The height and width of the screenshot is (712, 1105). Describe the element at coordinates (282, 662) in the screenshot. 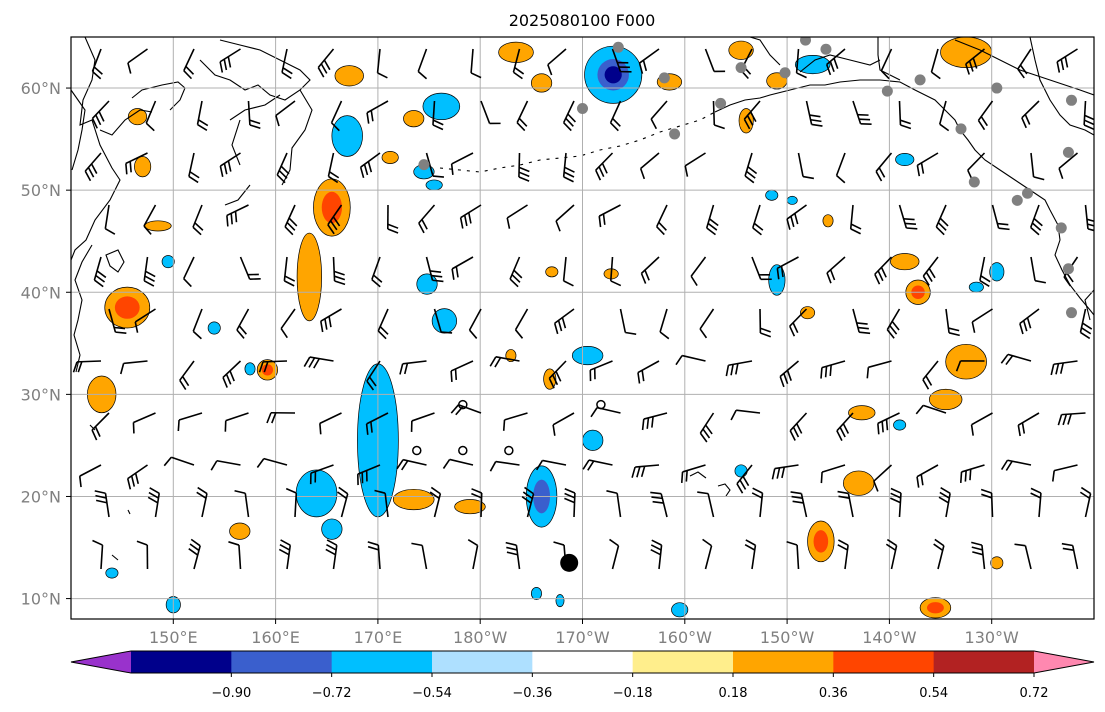

I see `colorbar-segment` at that location.